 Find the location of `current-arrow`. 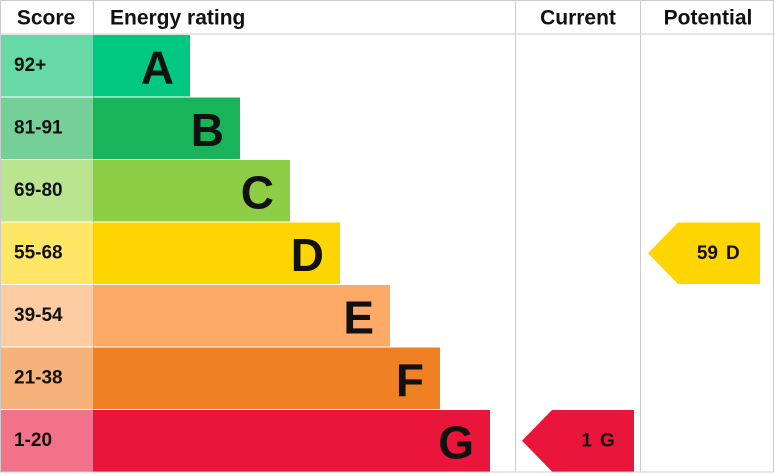

current-arrow is located at coordinates (578, 441).